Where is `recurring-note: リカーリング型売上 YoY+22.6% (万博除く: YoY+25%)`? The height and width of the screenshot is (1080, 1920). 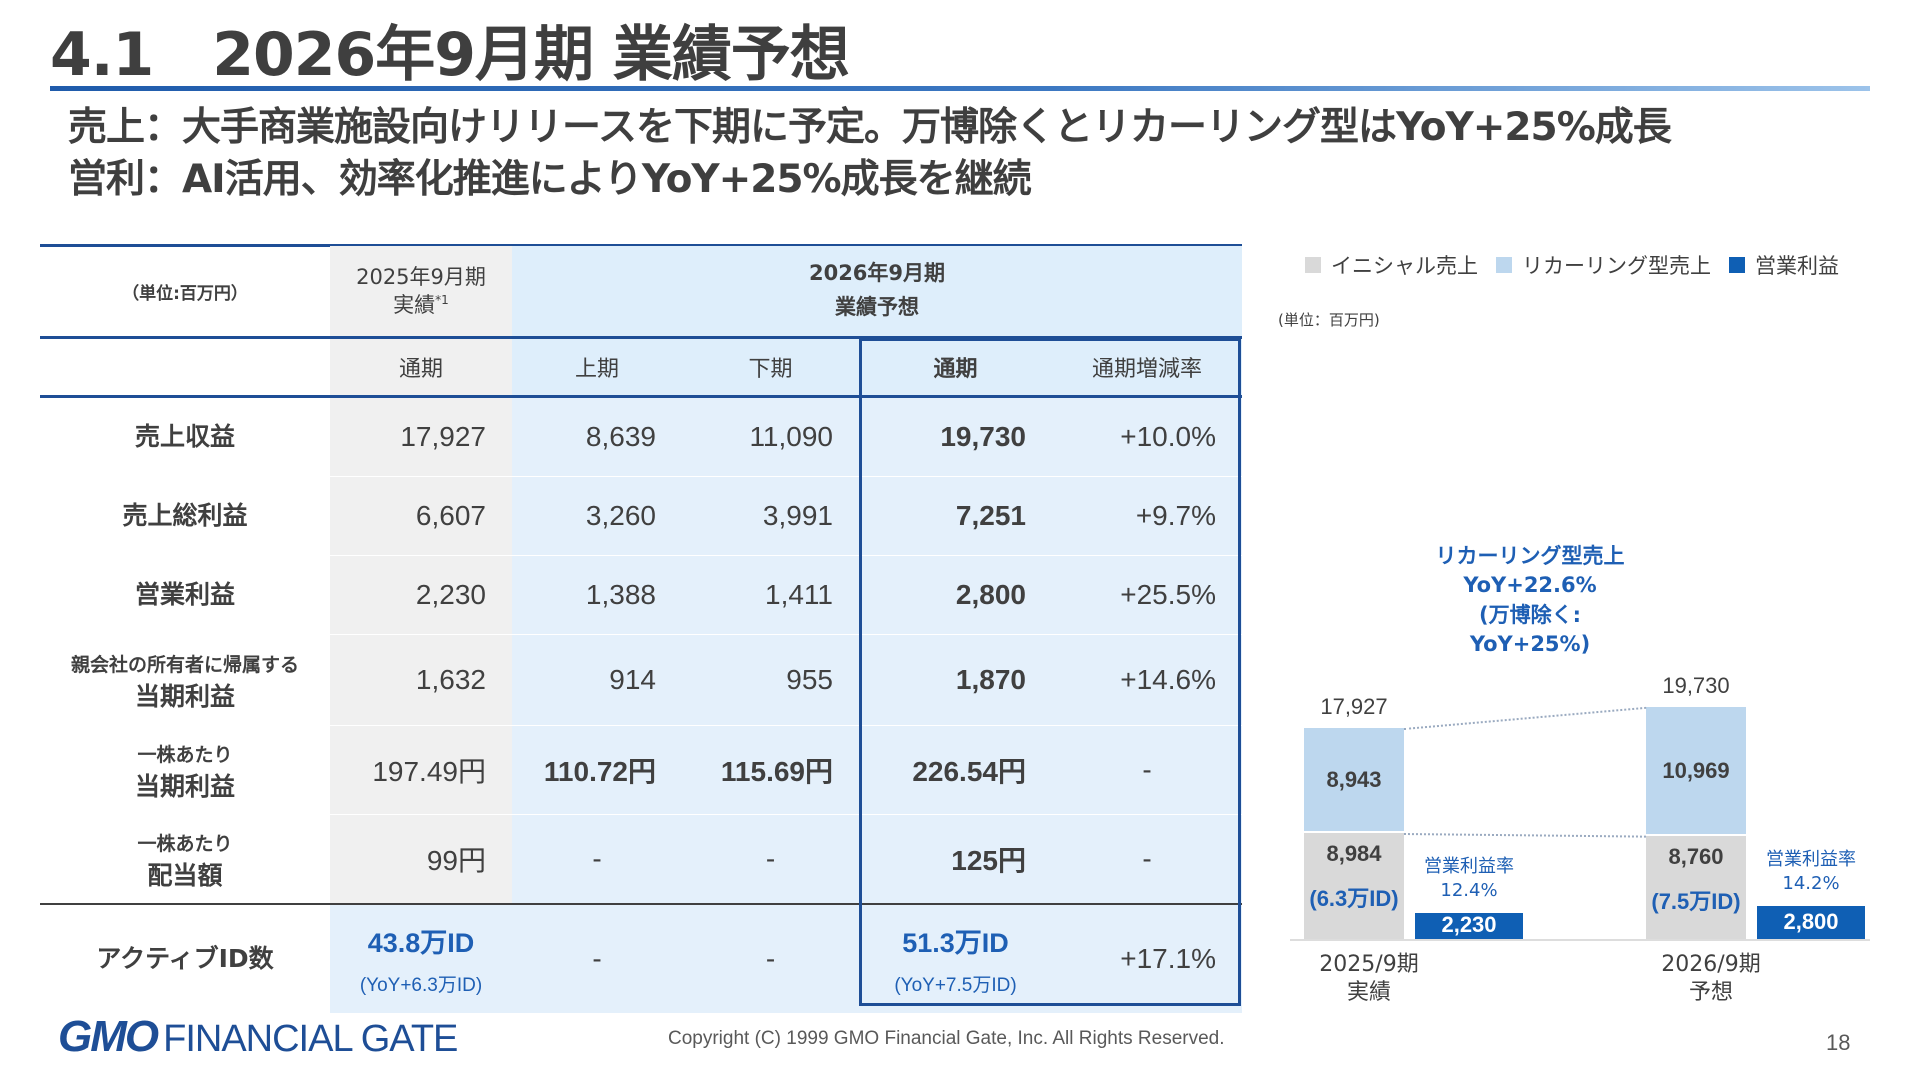
recurring-note: リカーリング型売上 YoY+22.6% (万博除く: YoY+25%) is located at coordinates (1530, 601).